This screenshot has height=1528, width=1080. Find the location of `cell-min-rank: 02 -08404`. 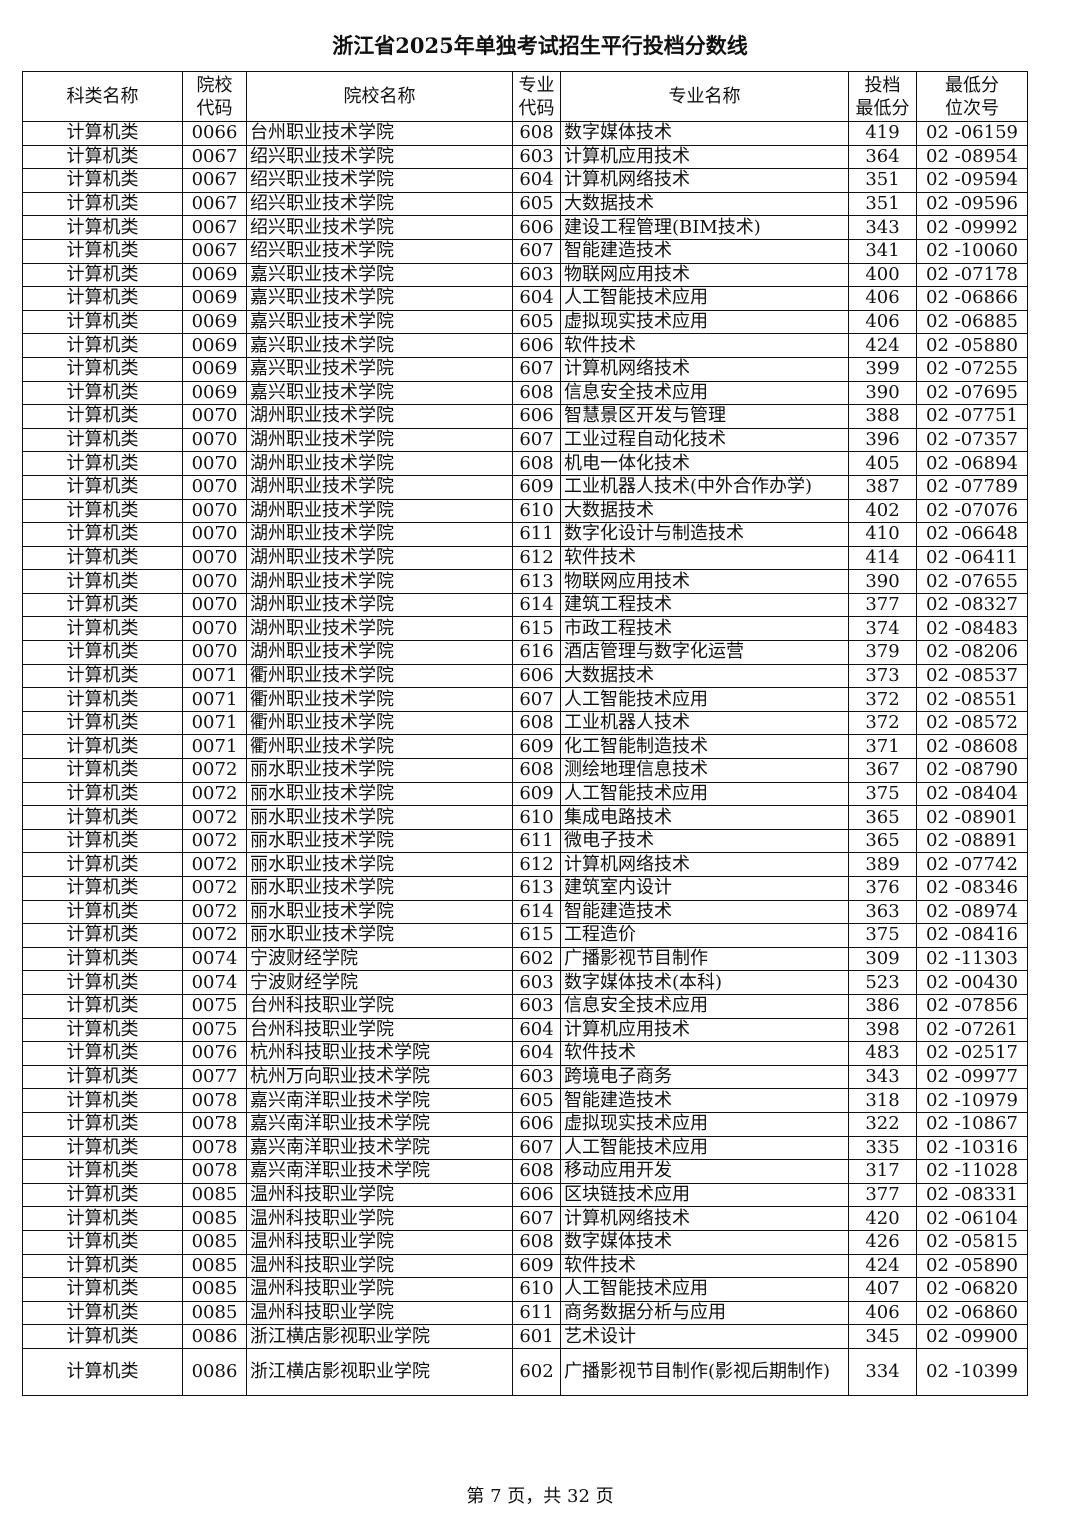

cell-min-rank: 02 -08404 is located at coordinates (972, 794).